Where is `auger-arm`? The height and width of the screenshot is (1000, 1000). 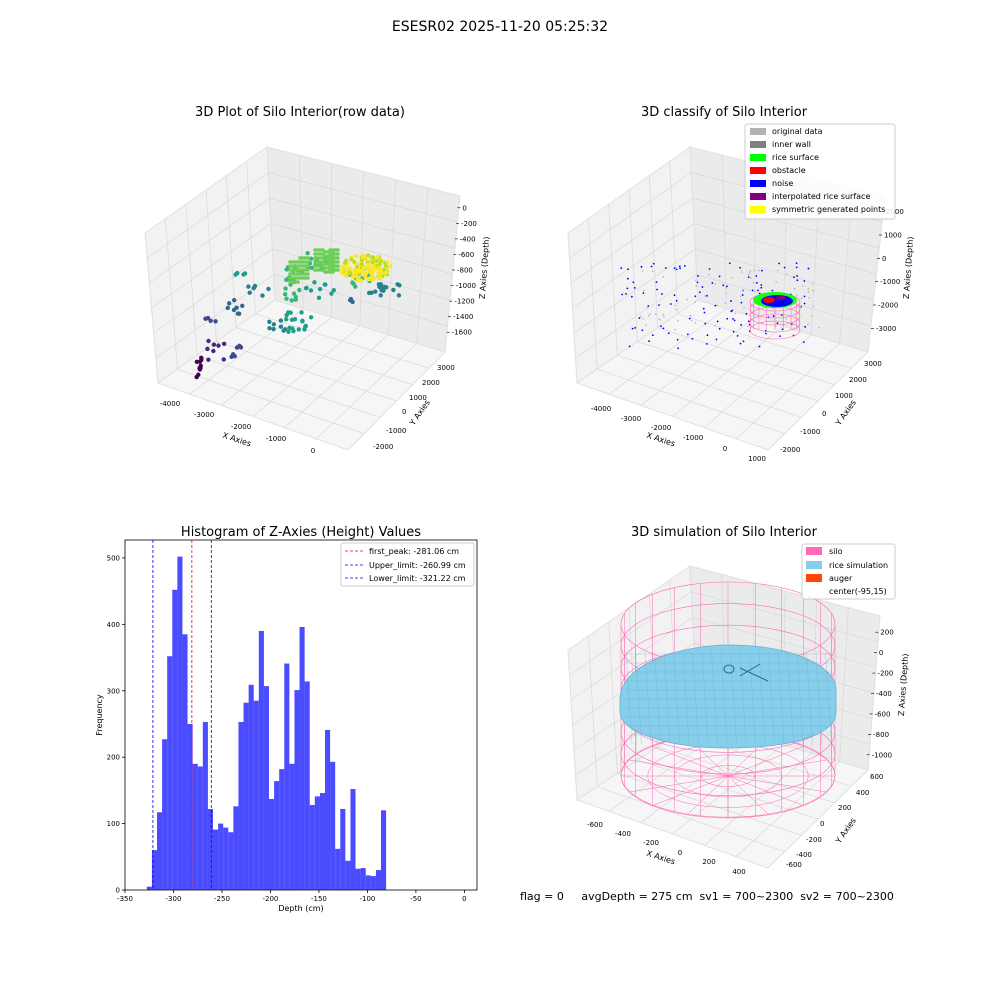
auger-arm is located at coordinates (750, 670).